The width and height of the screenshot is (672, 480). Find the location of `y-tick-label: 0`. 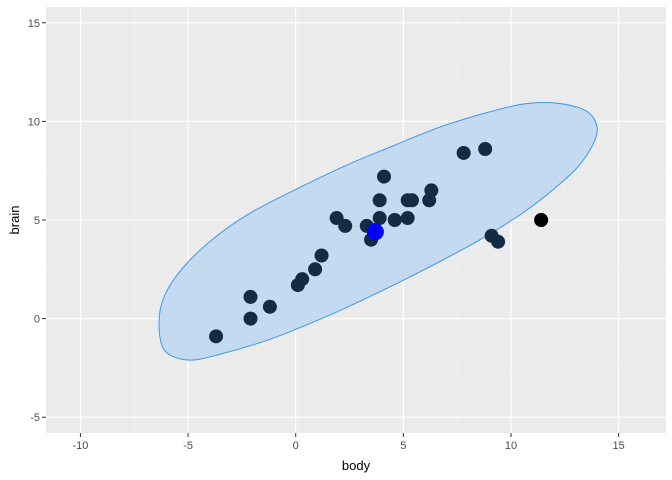

y-tick-label: 0 is located at coordinates (37, 320).